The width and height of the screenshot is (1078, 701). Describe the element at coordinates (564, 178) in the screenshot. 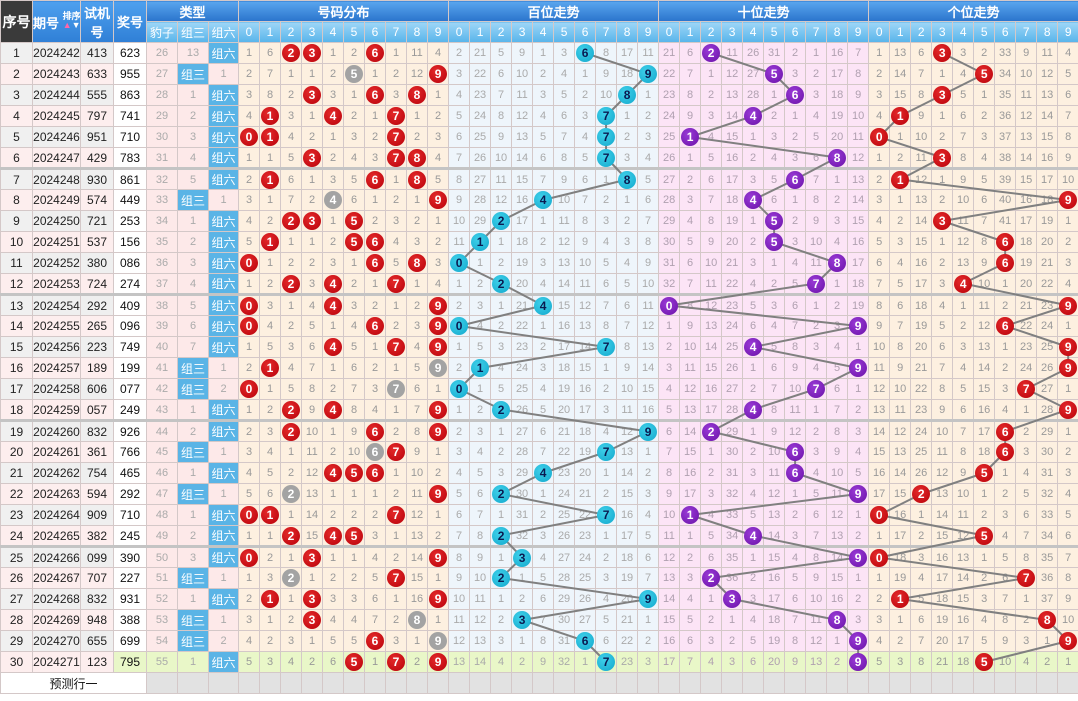

I see `hundreds-cell: 9` at that location.